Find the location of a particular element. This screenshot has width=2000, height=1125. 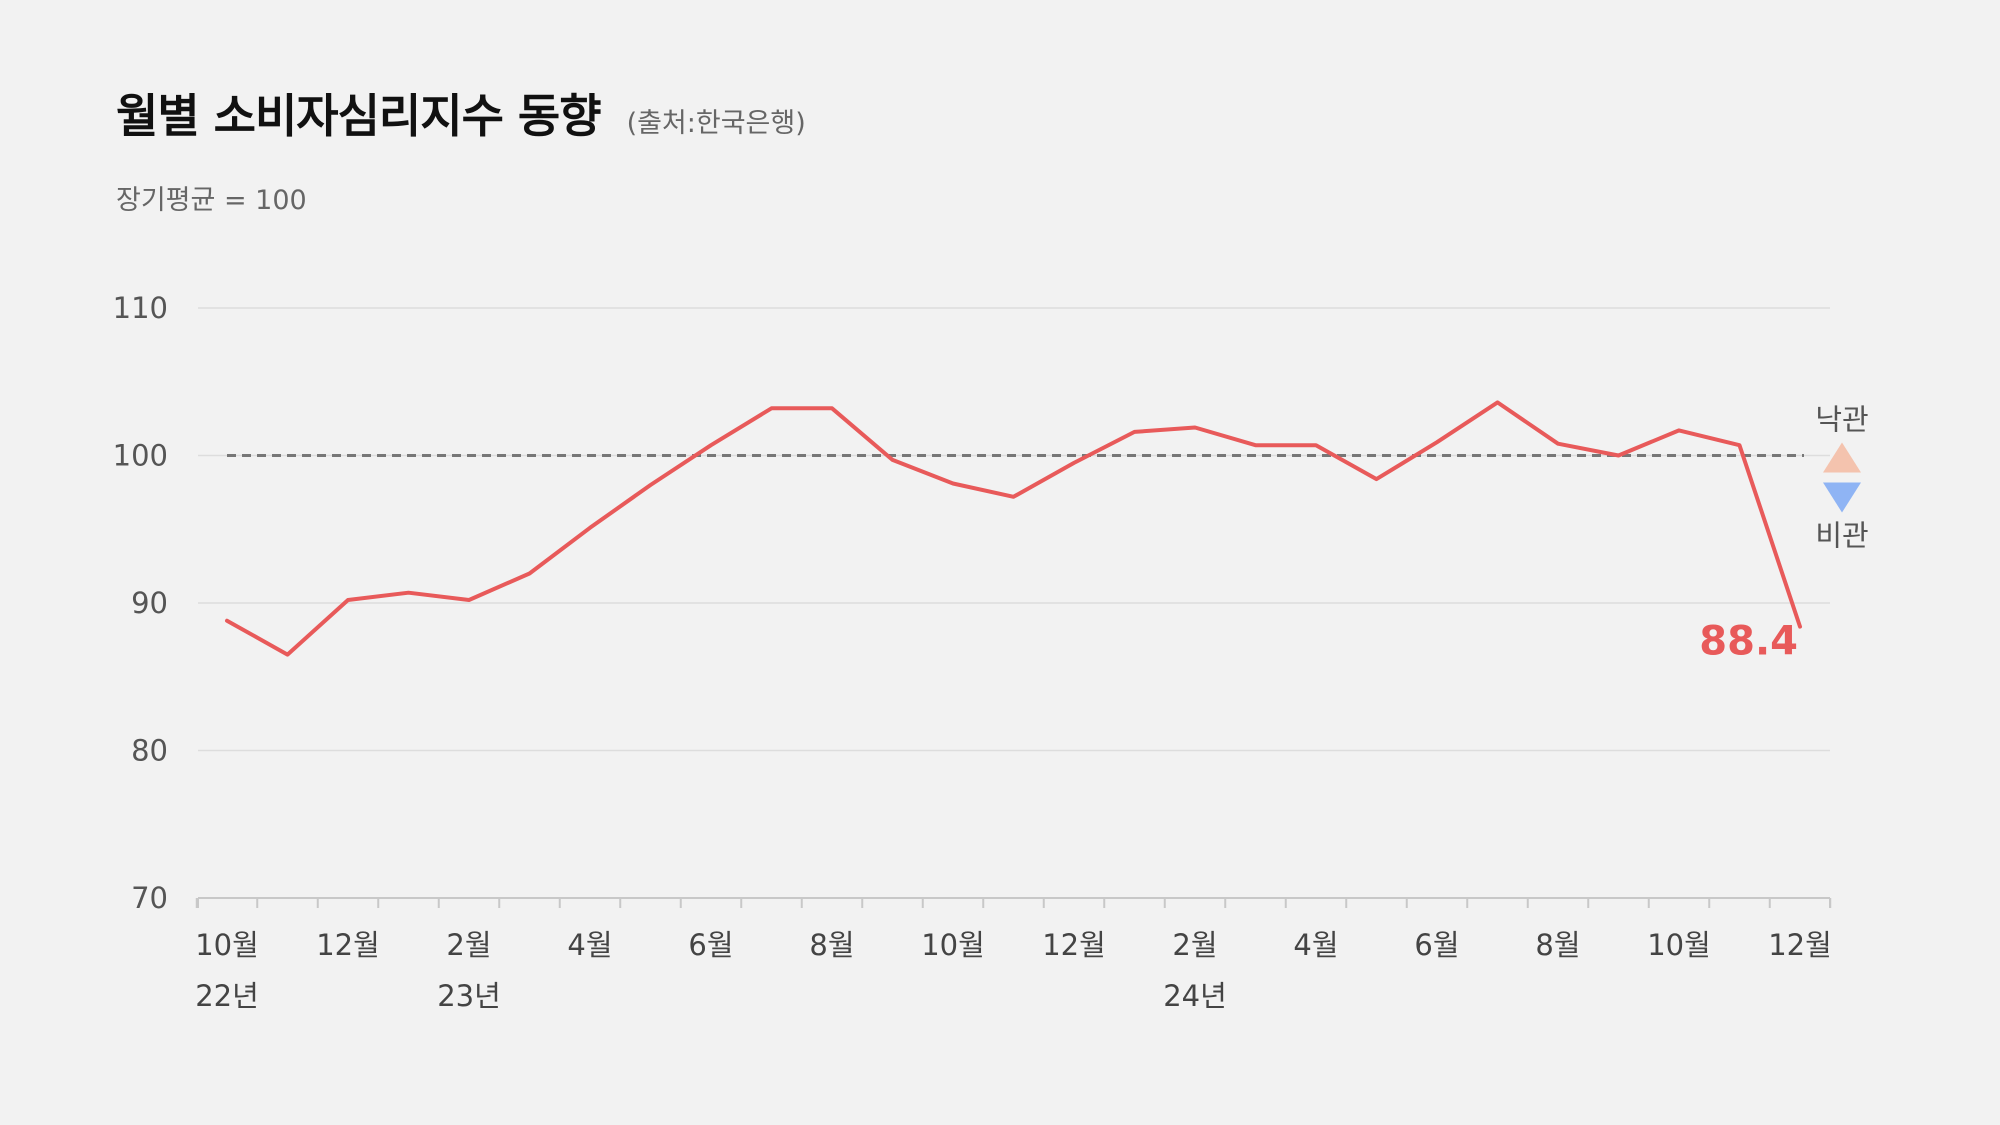

triangle-up-icon is located at coordinates (1842, 457).